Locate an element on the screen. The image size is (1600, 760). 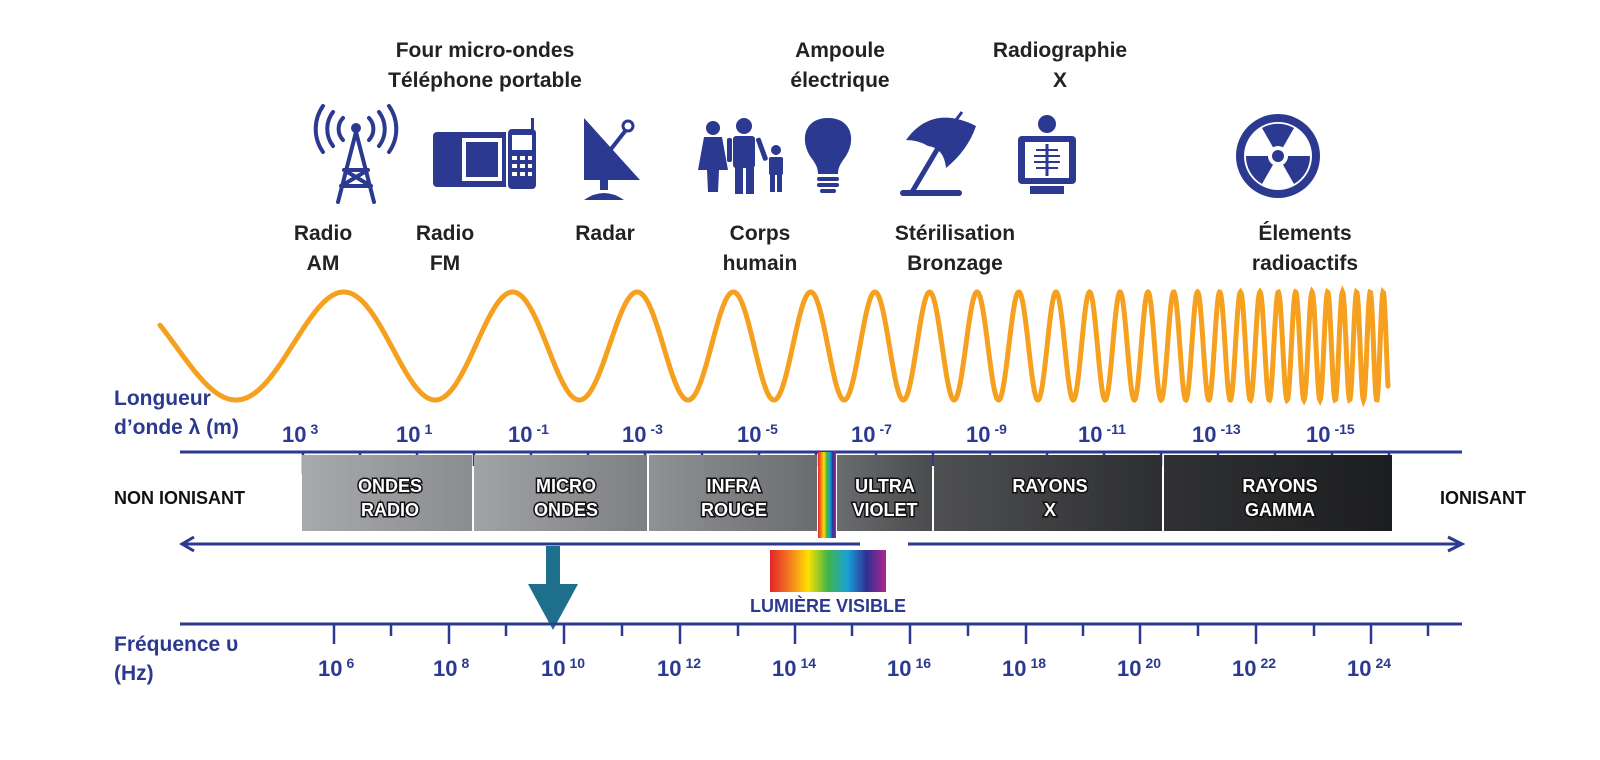
mobile-phone-icon is located at coordinates (485, 154).